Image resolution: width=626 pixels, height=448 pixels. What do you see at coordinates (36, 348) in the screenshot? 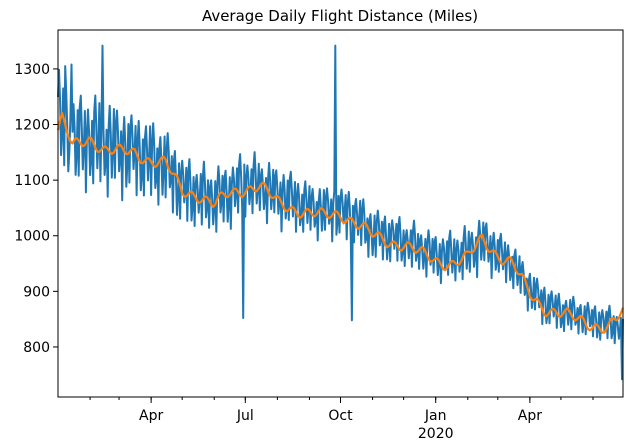
I see `y-tick-label: 800` at bounding box center [36, 348].